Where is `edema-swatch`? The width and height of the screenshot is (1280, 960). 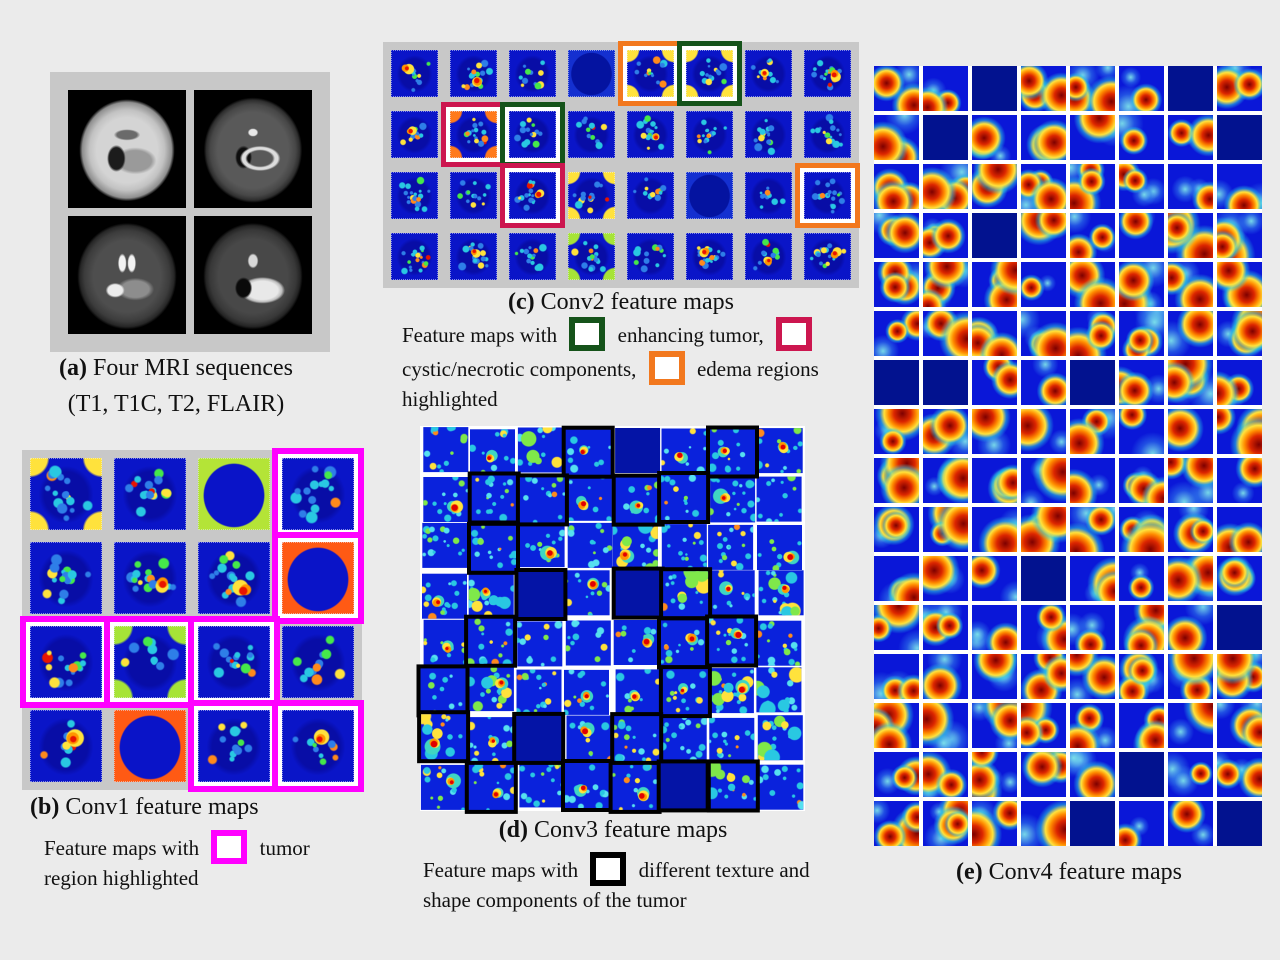
edema-swatch is located at coordinates (666, 368).